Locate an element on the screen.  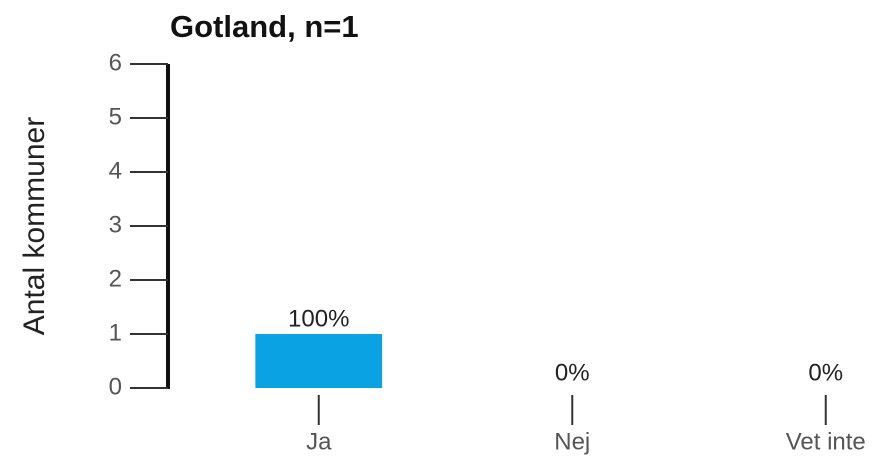
y-tick-label: 2 is located at coordinates (115, 278).